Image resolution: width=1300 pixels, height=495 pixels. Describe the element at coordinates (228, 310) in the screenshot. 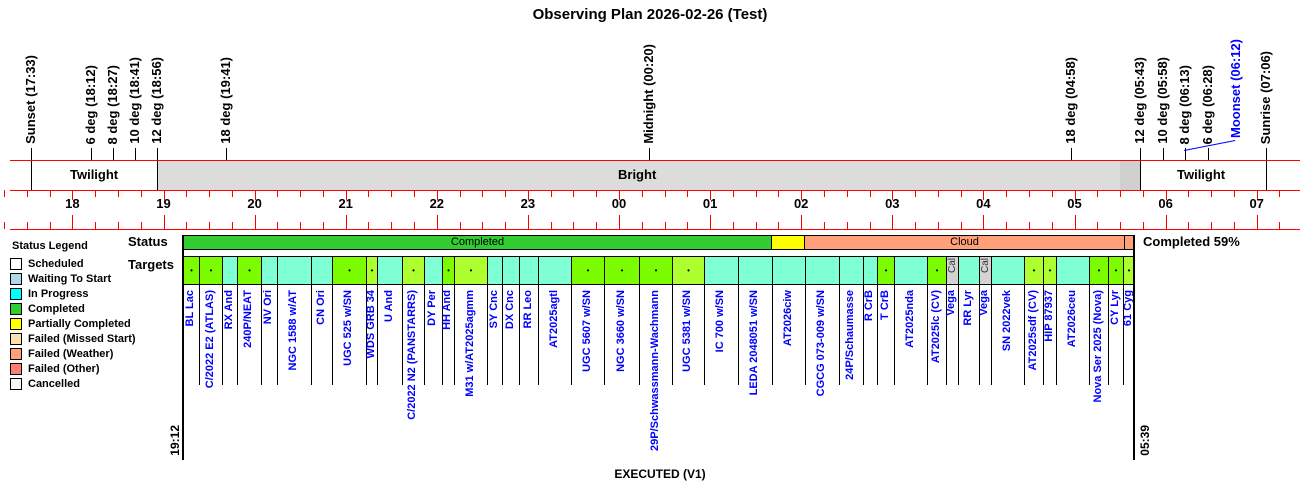

I see `target-name: RX And` at that location.